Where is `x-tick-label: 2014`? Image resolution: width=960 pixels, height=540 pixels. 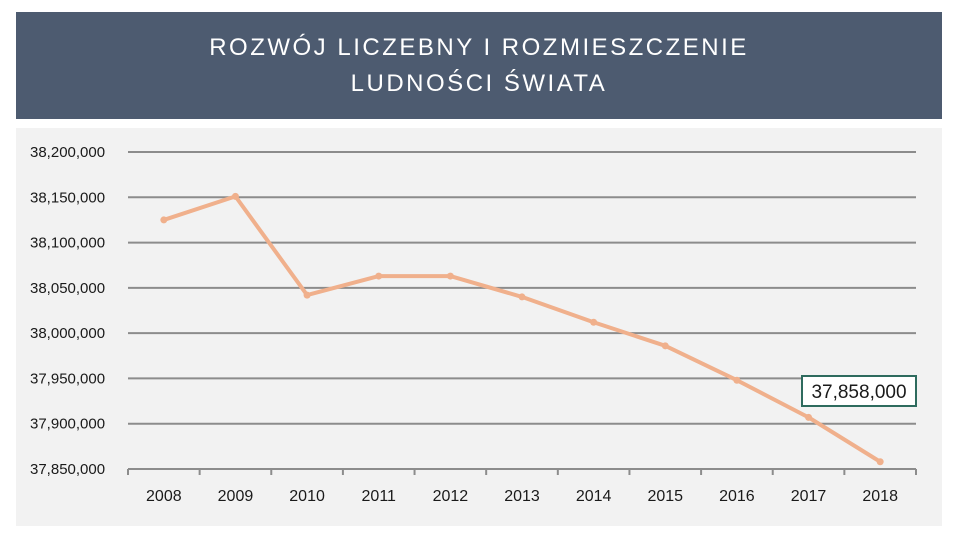
x-tick-label: 2014 is located at coordinates (594, 496).